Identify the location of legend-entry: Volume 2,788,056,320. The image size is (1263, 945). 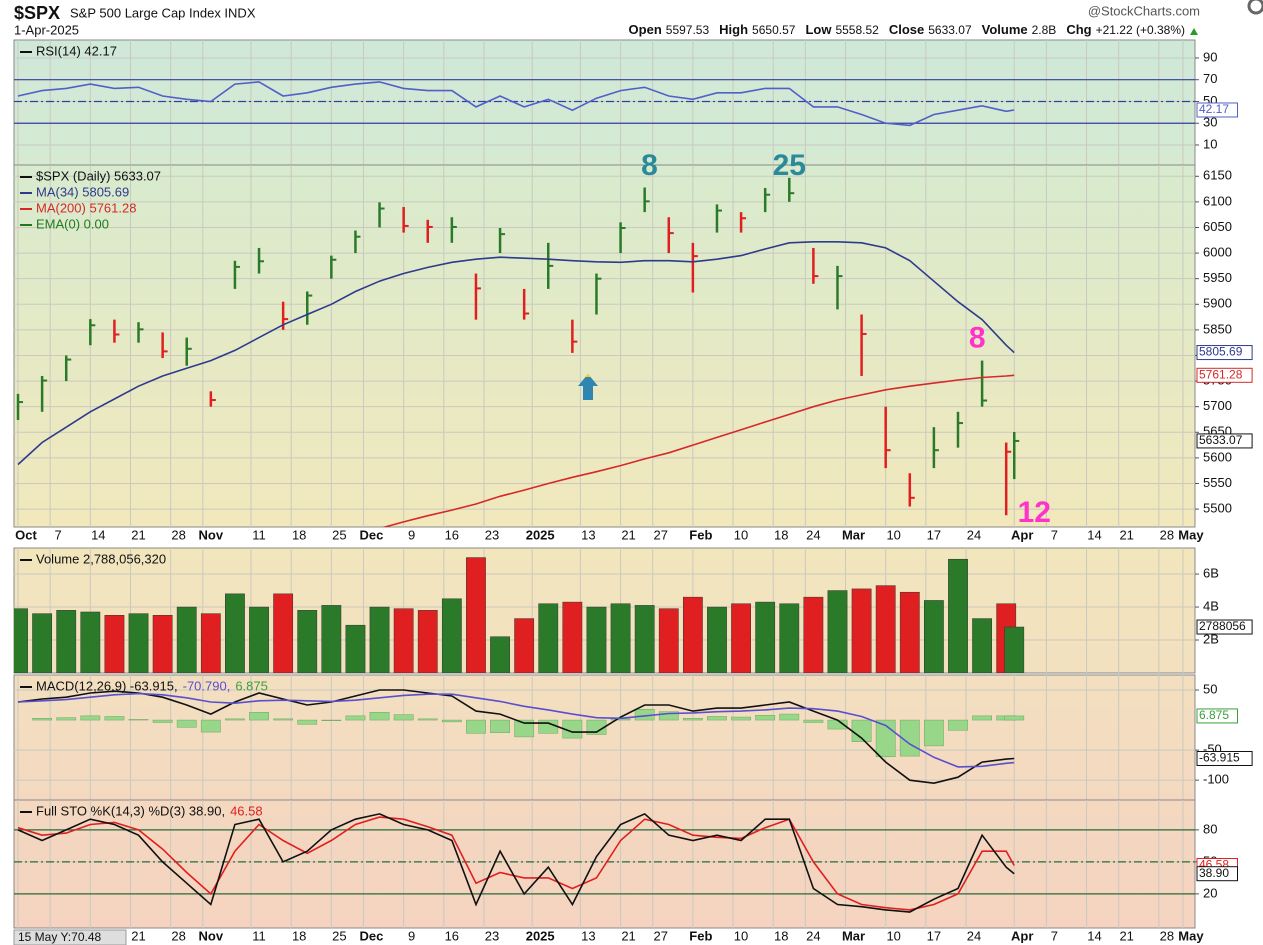
(101, 558).